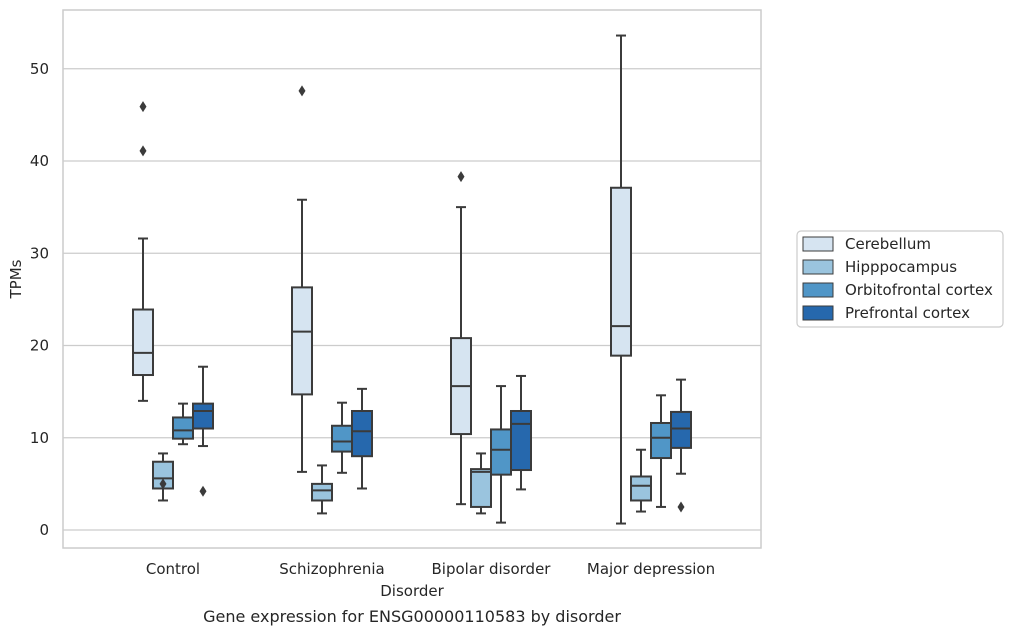 The width and height of the screenshot is (1013, 634). Describe the element at coordinates (907, 313) in the screenshot. I see `legend-label: Prefrontal cortex` at that location.